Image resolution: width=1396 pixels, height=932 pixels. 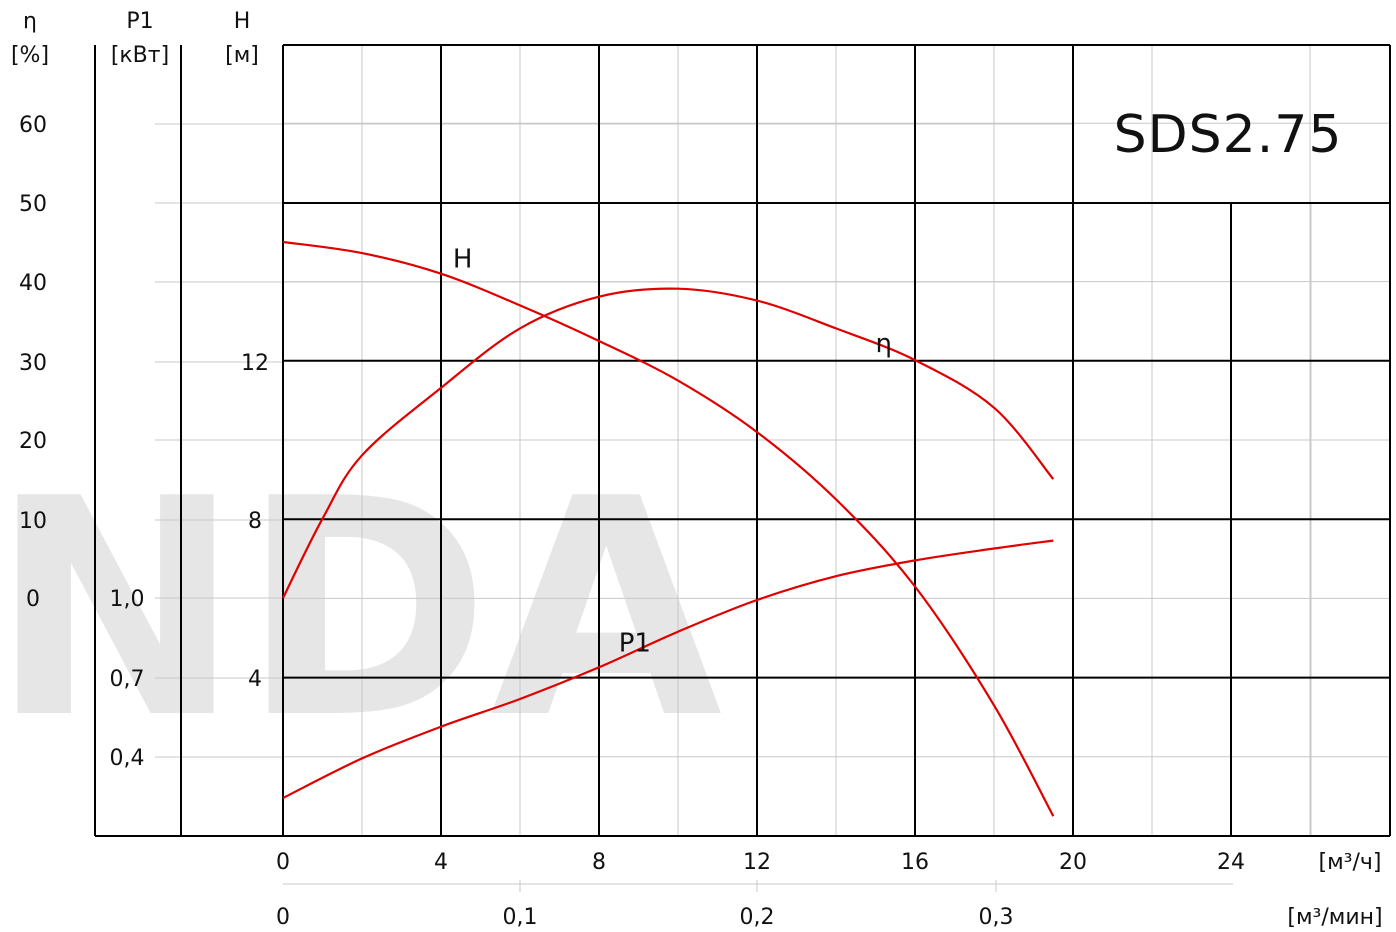 I want to click on x-tick-label: 0, so click(x=283, y=862).